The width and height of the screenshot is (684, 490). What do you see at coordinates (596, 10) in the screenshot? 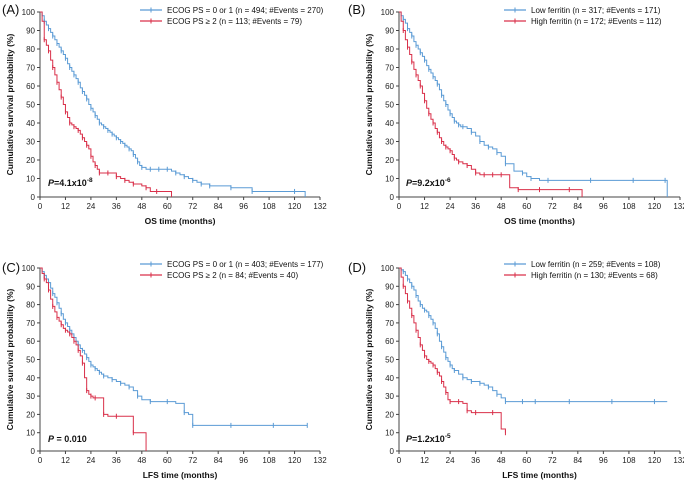
I see `legend-entry: Low ferritin (n = 317; #Events = 171)` at bounding box center [596, 10].